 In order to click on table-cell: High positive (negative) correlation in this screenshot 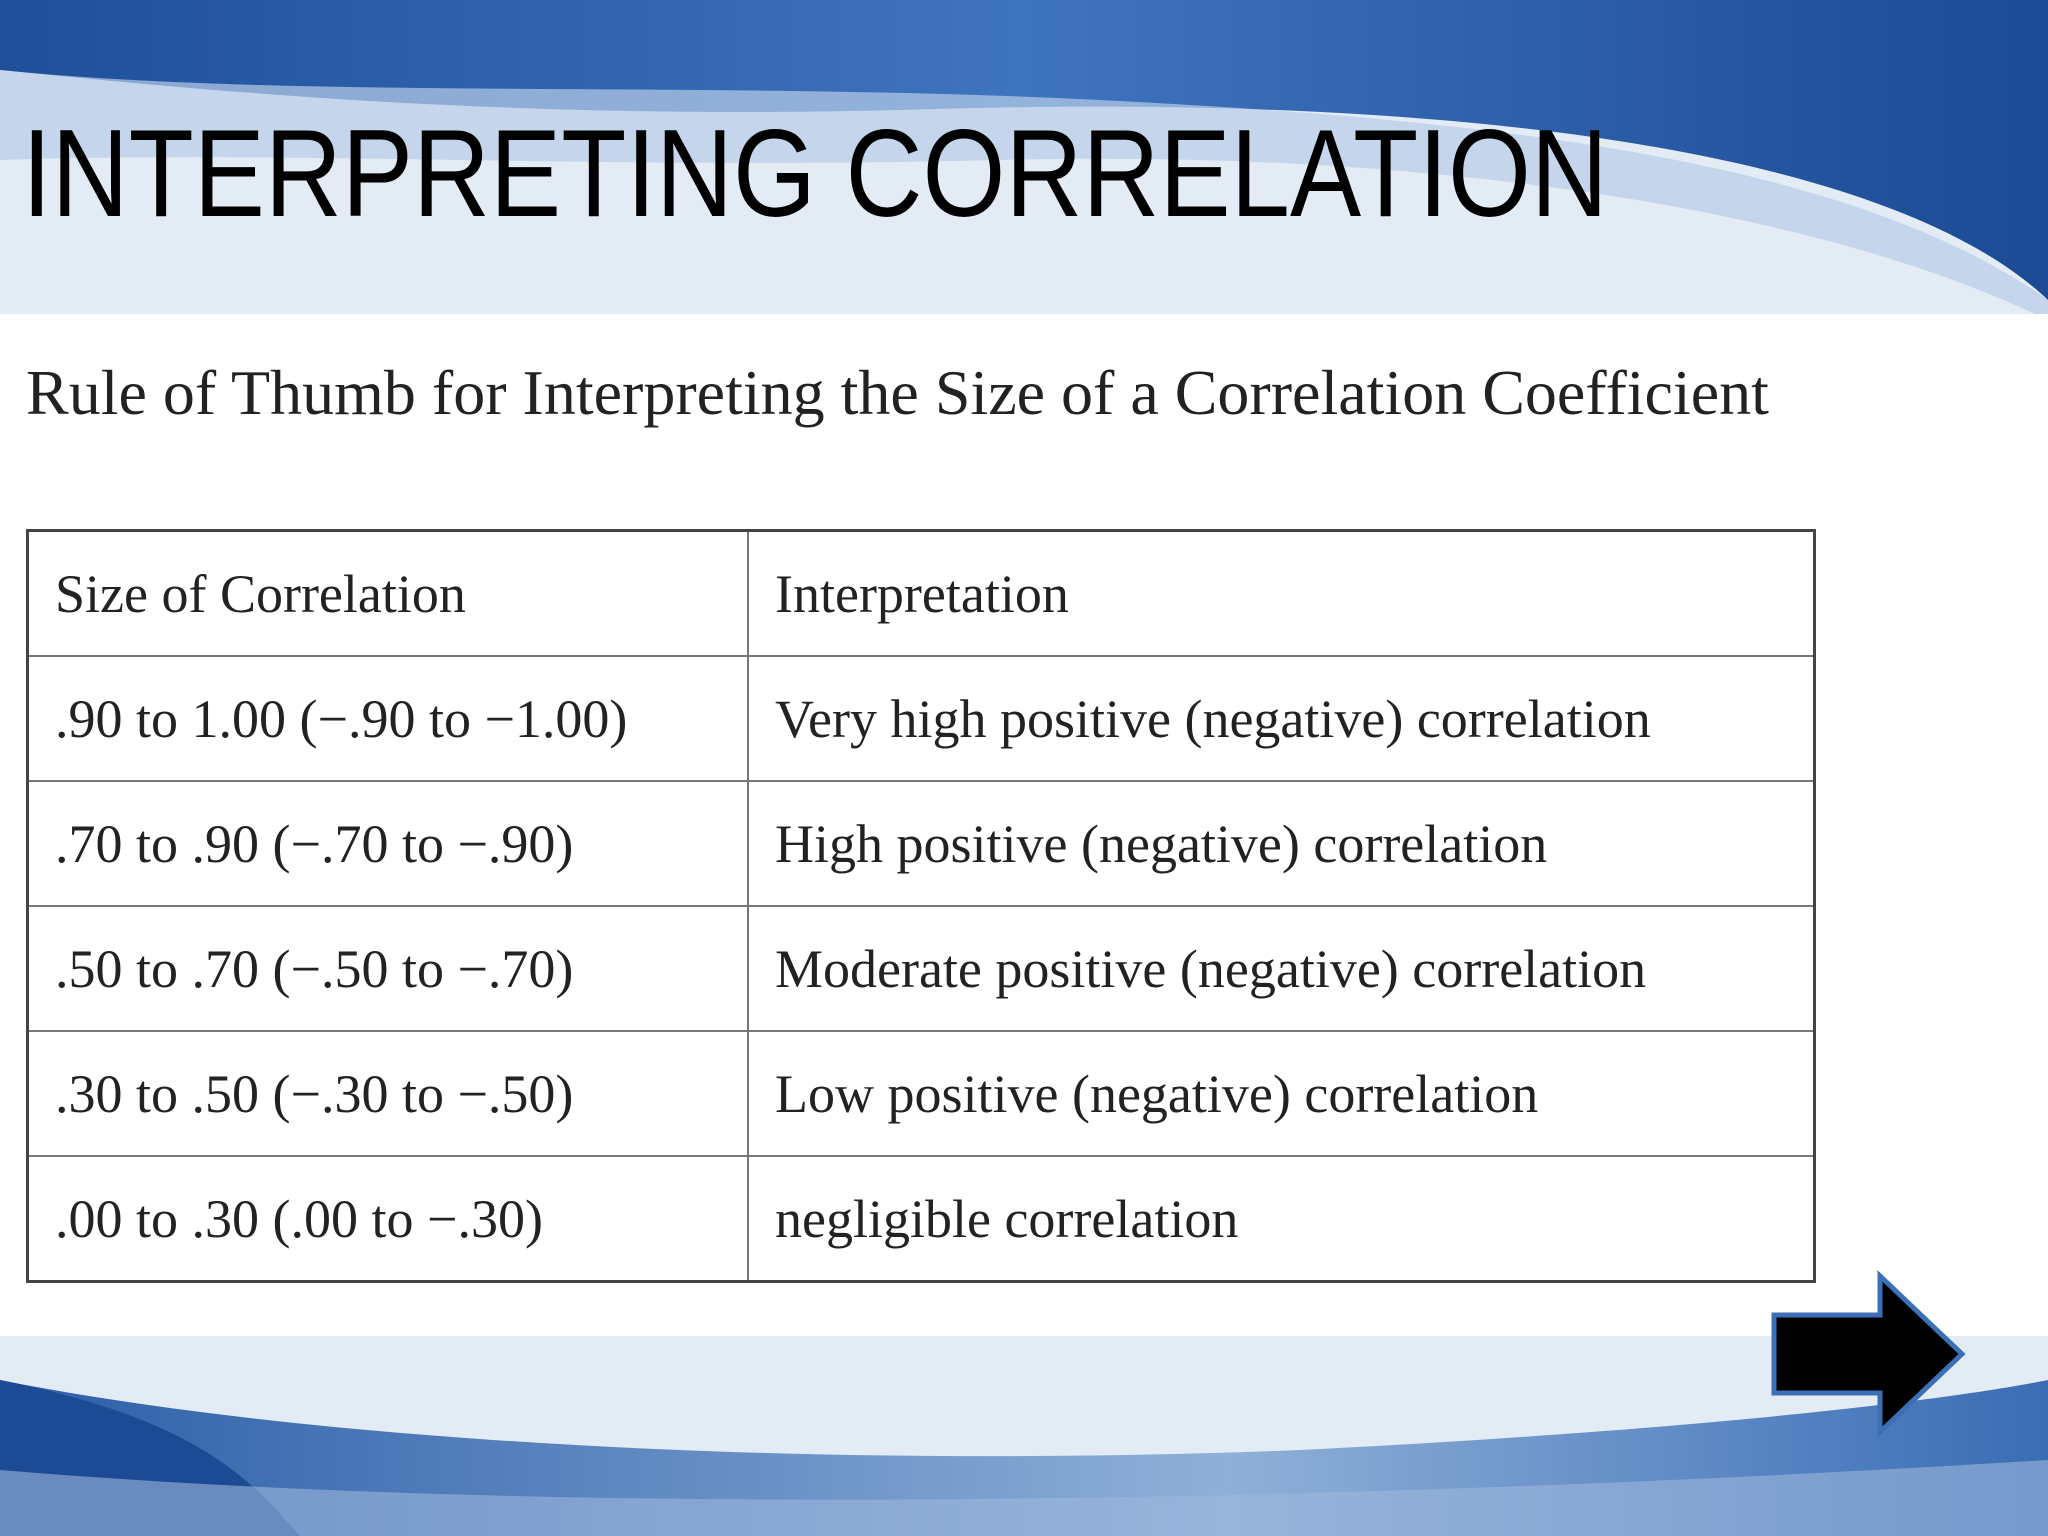, I will do `click(1281, 843)`.